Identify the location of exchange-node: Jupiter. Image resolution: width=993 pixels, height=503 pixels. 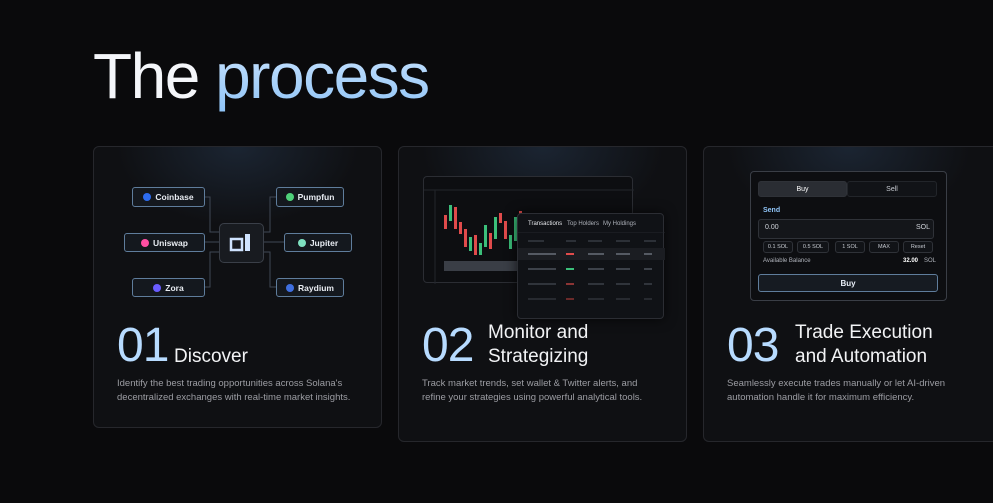
(318, 242).